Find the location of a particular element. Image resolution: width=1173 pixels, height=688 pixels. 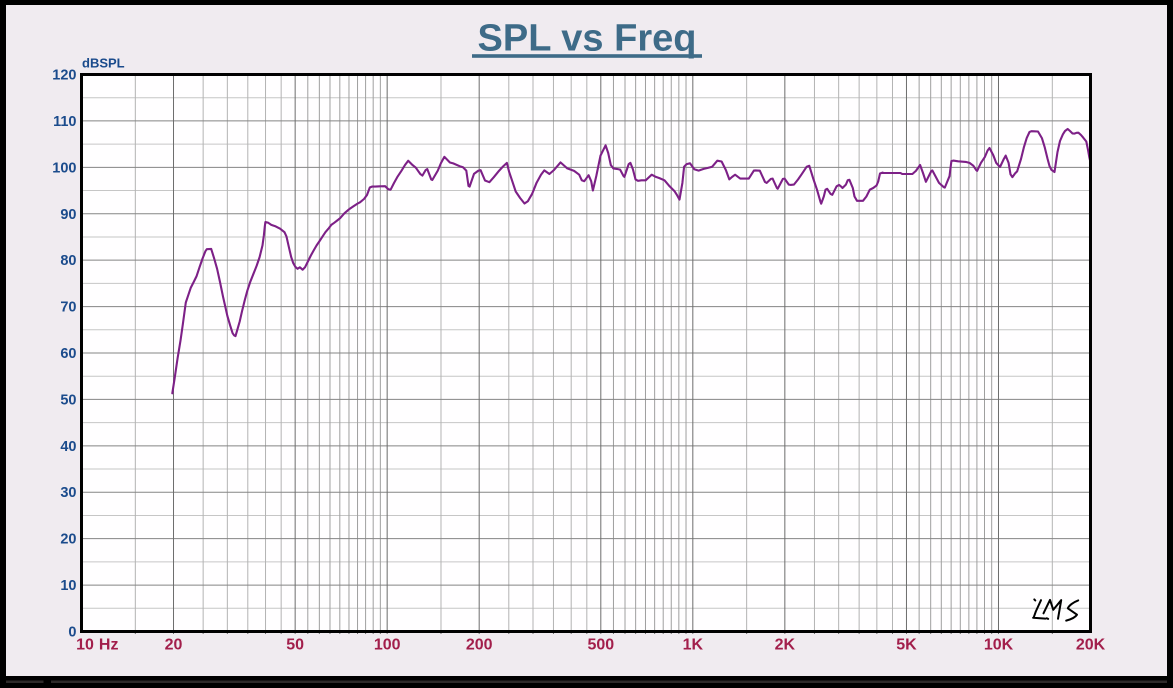

svg-text: 20K is located at coordinates (1091, 645).